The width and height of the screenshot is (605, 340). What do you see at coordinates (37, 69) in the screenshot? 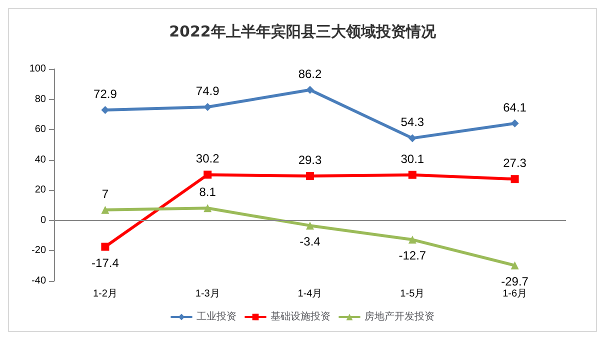
I see `y-tick-label: 100` at bounding box center [37, 69].